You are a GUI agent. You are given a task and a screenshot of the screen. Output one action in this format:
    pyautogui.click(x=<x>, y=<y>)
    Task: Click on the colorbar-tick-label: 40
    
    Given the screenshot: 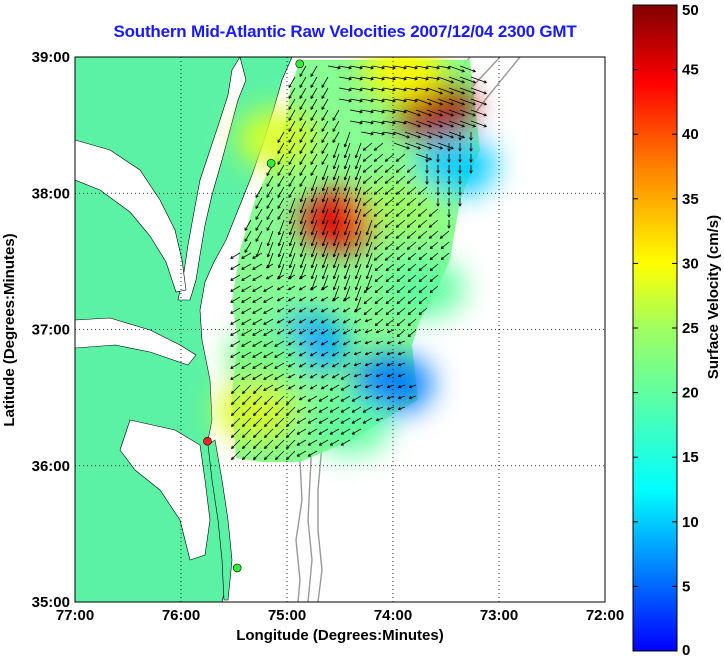 What is the action you would take?
    pyautogui.click(x=690, y=134)
    